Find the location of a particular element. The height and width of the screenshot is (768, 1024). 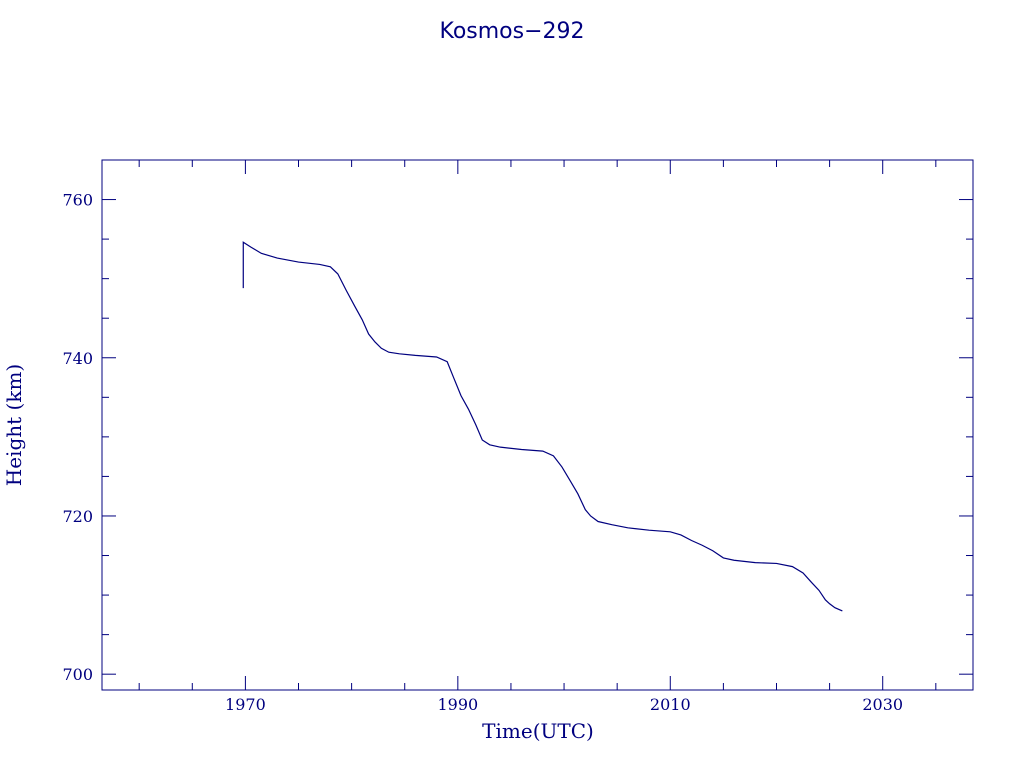

x-tick-label: 2010 is located at coordinates (670, 704).